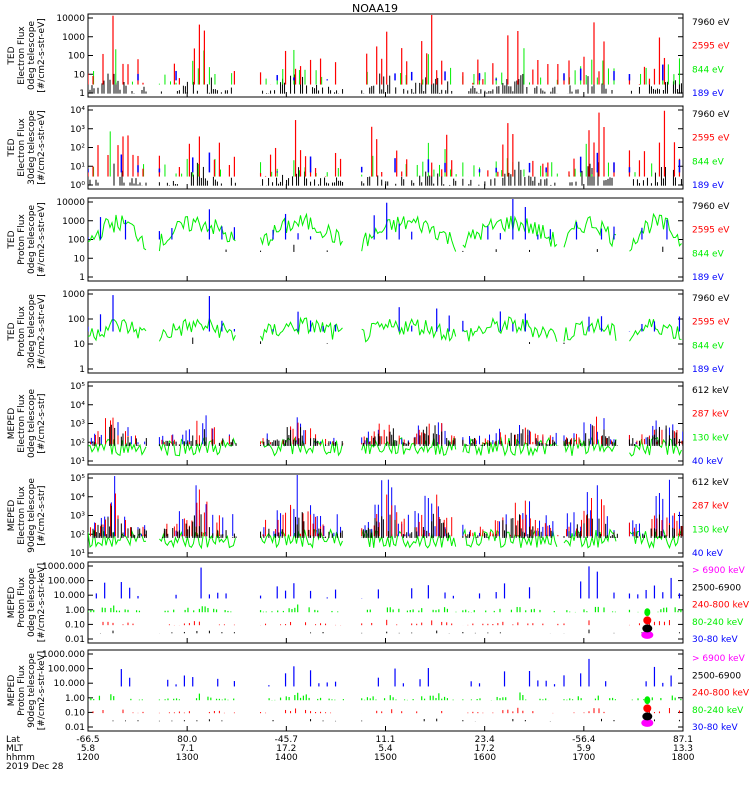 This screenshot has height=800, width=750. Describe the element at coordinates (77, 111) in the screenshot. I see `y-tick-label: 10⁴` at that location.